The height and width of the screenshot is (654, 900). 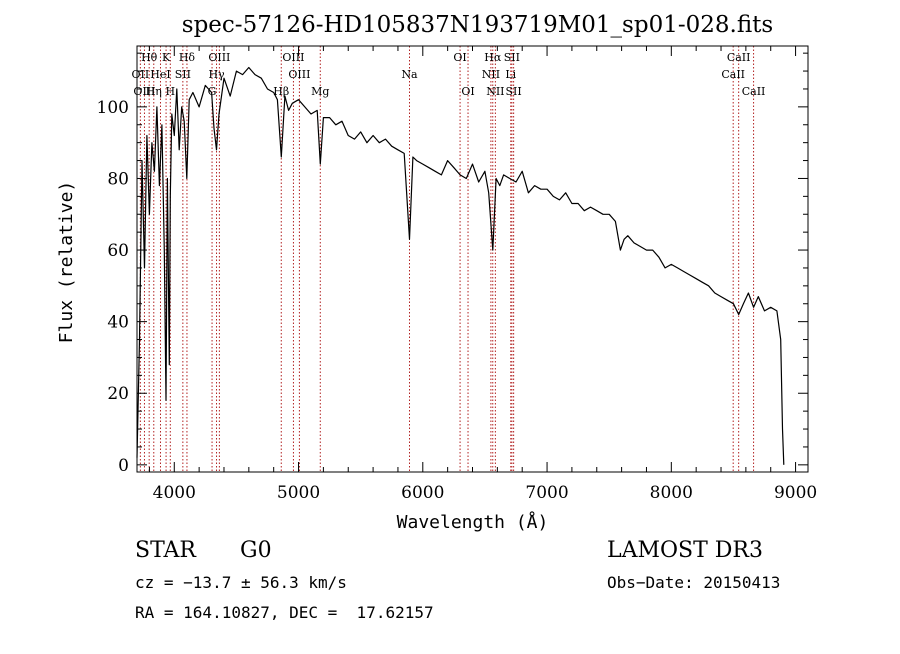 I want to click on line-label-19: Hα, so click(x=493, y=57).